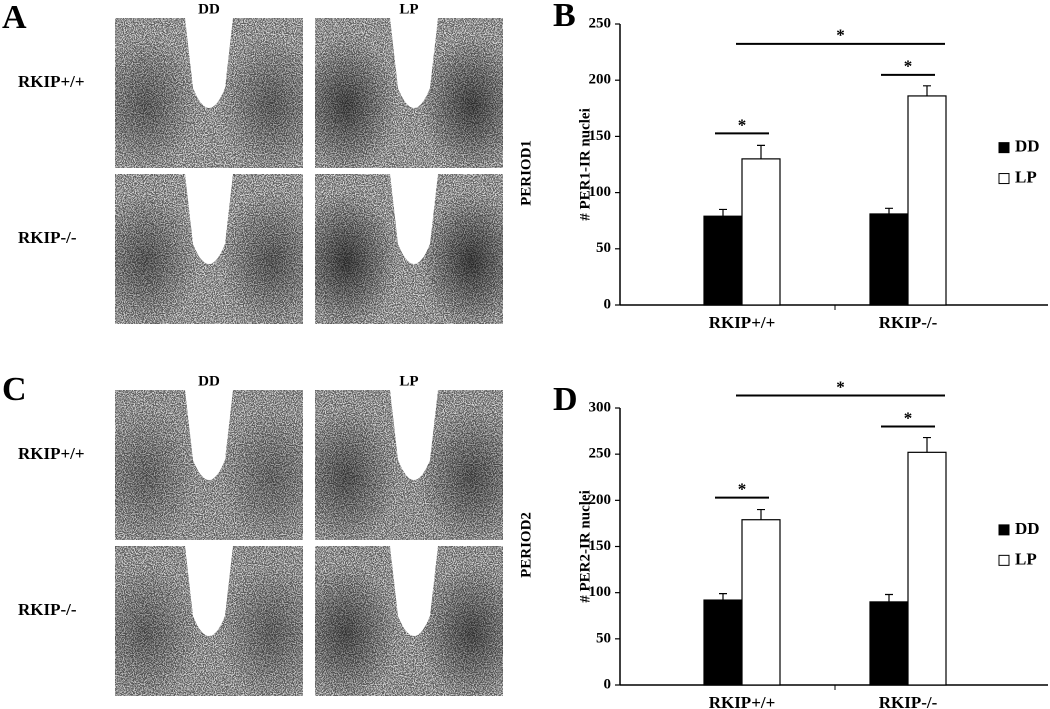  I want to click on panel-letter: B, so click(564, 17).